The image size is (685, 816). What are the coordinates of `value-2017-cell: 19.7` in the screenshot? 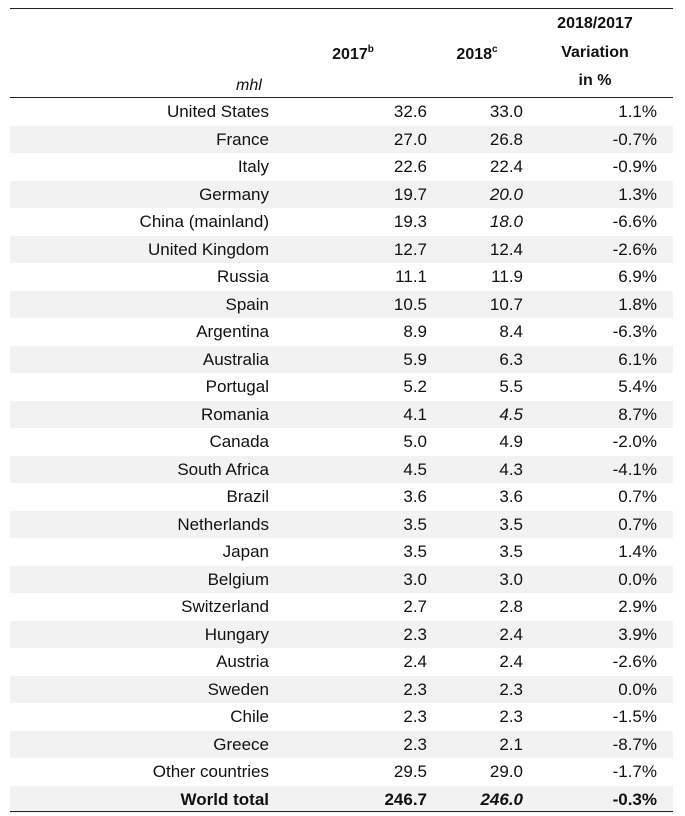 It's located at (410, 194).